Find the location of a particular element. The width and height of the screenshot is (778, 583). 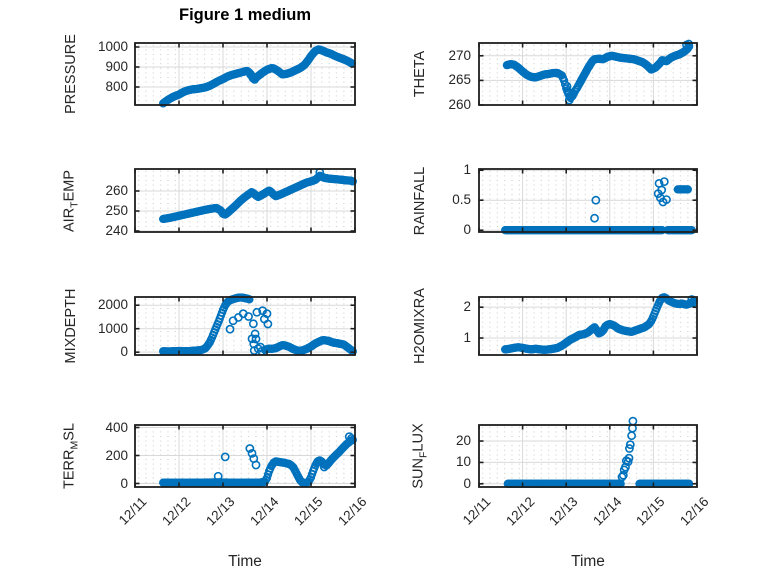

plot-area-rainfall is located at coordinates (588, 201).